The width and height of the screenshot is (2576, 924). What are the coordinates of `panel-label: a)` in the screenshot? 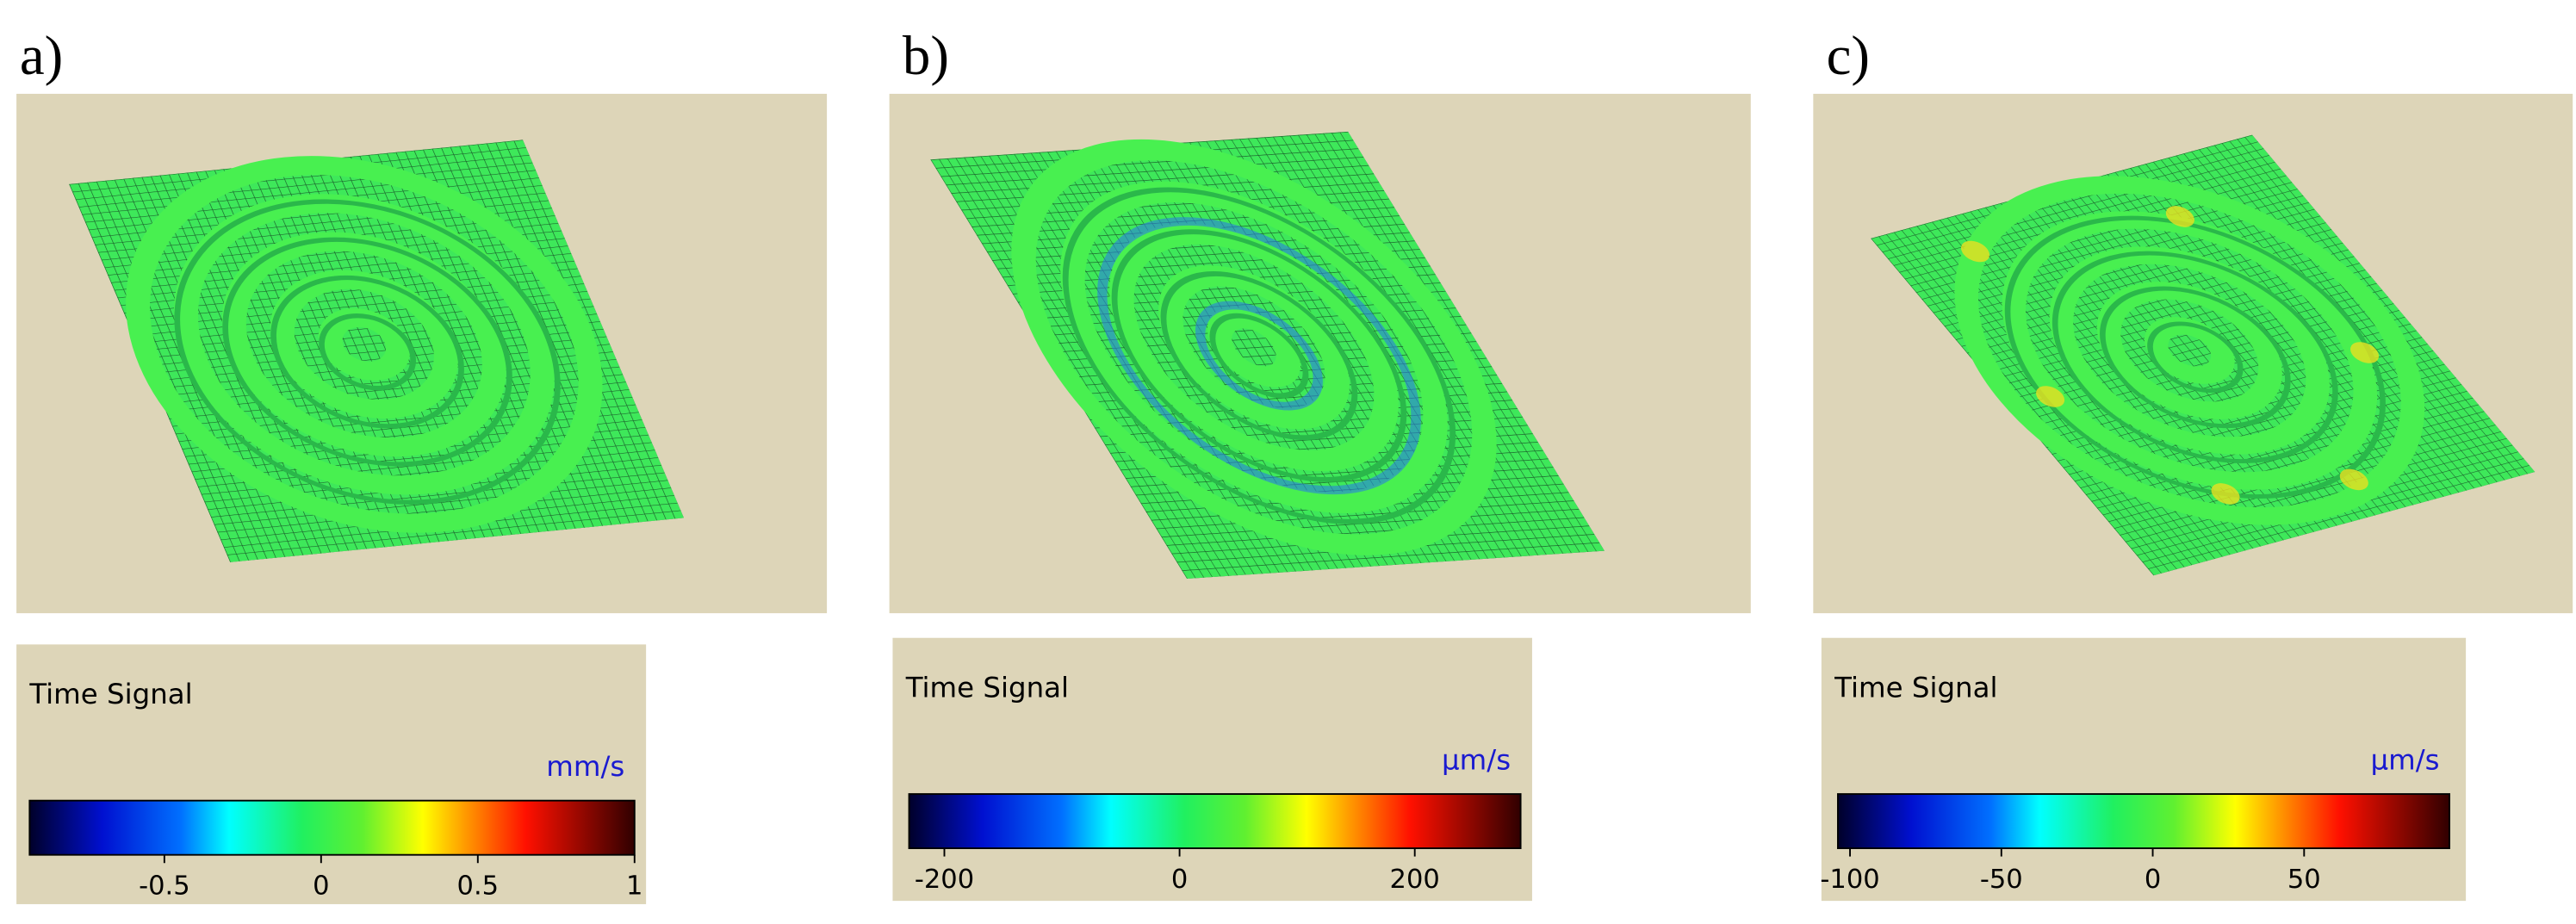 It's located at (41, 56).